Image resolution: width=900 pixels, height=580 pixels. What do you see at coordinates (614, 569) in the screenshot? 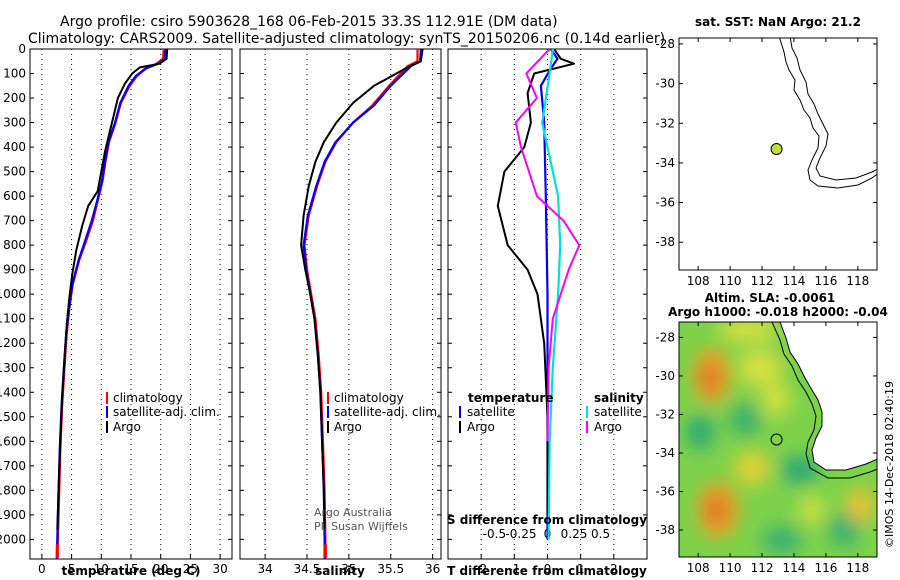
I see `x-tick-label: 2` at bounding box center [614, 569].